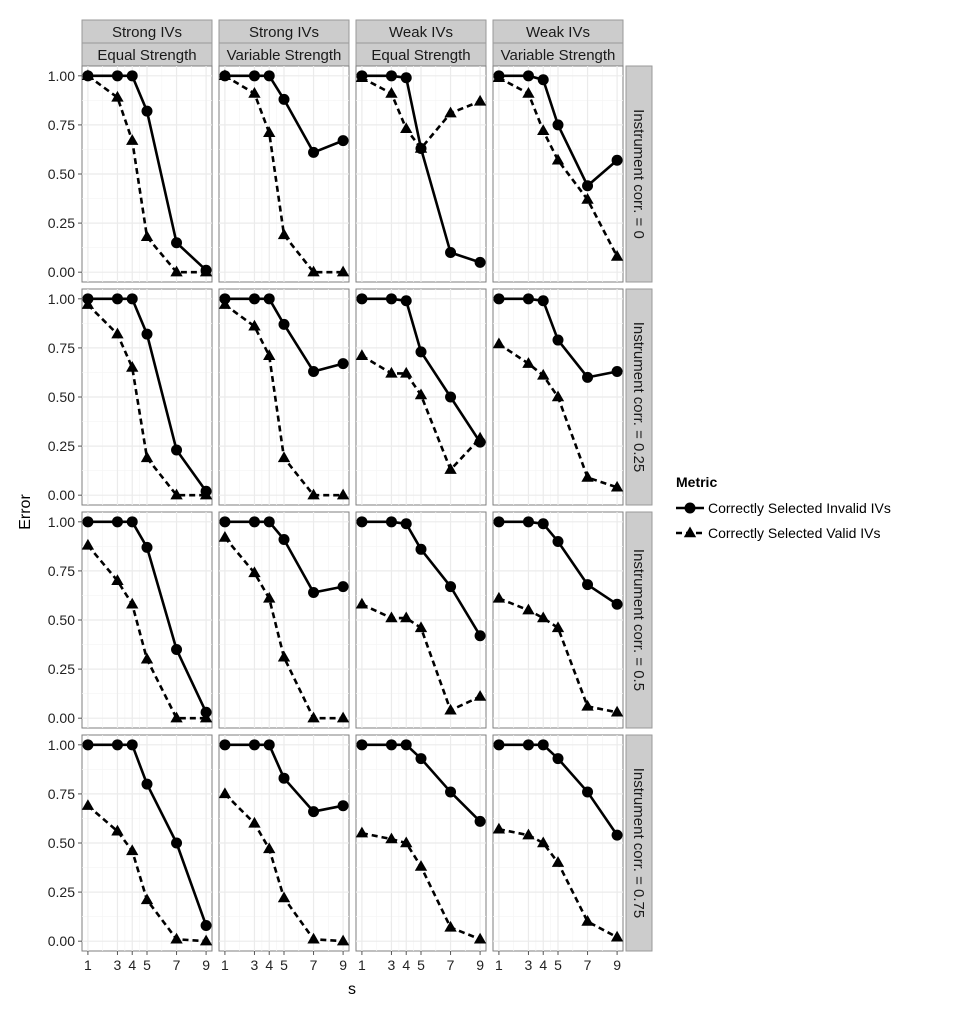 Image resolution: width=969 pixels, height=1010 pixels. I want to click on y-tick-label: 0.25, so click(61, 892).